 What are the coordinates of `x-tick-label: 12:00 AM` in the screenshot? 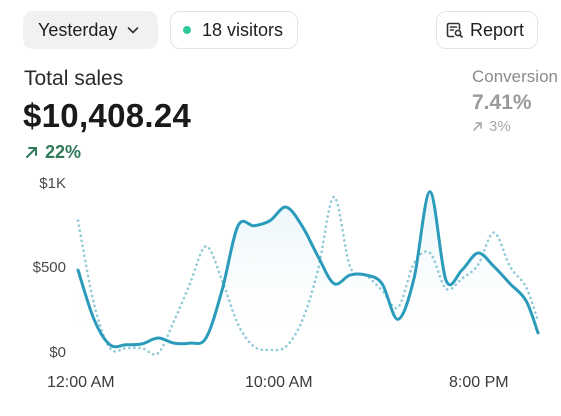 It's located at (81, 382).